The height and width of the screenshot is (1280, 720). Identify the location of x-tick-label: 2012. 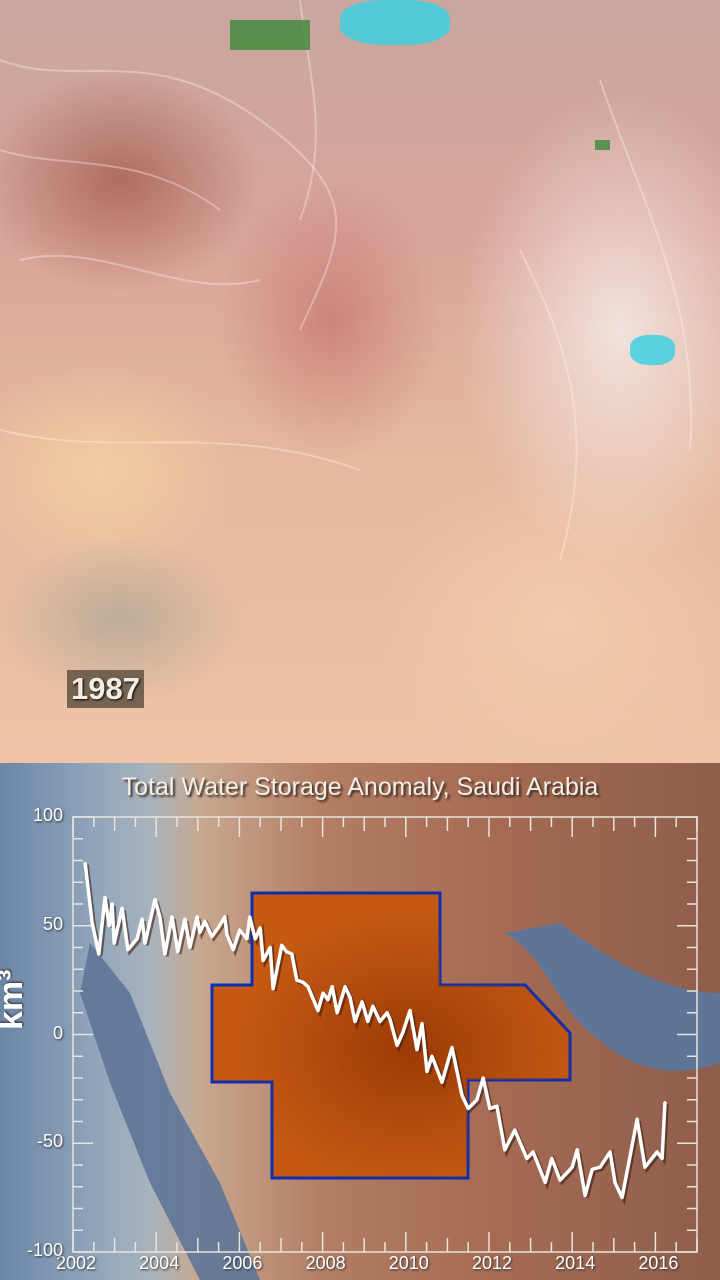
(492, 1263).